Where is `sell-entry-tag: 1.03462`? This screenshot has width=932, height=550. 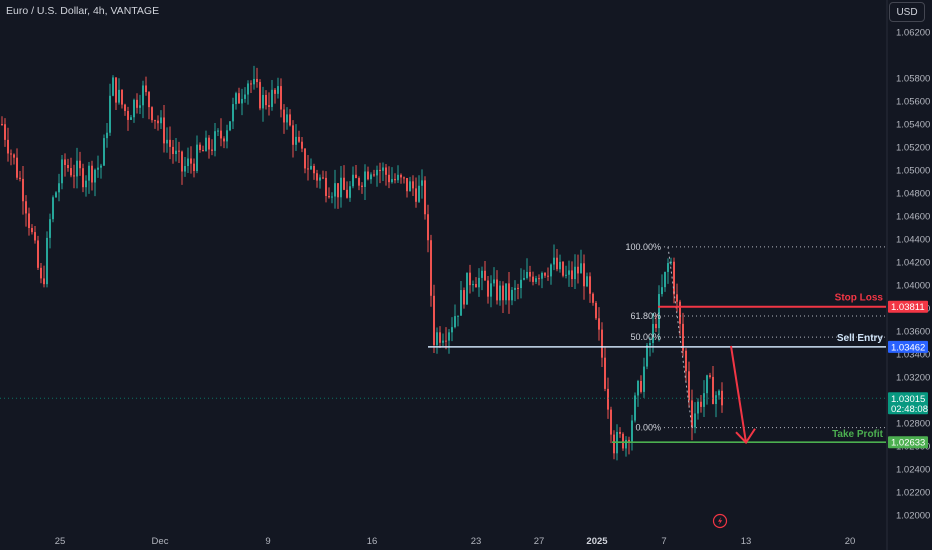
sell-entry-tag: 1.03462 is located at coordinates (908, 346).